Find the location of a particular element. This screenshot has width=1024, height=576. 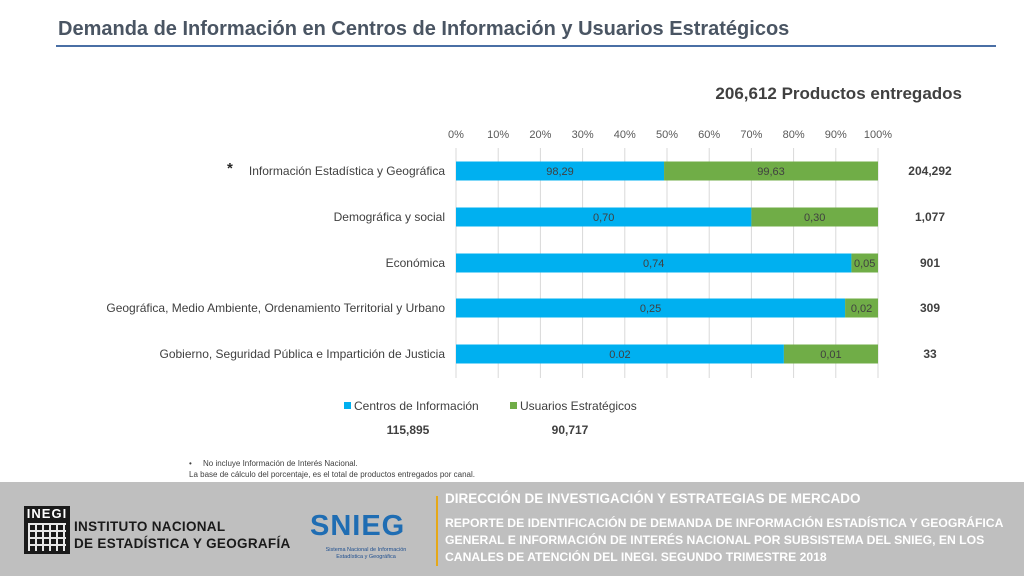

total-products: 206,612 Productos entregados is located at coordinates (838, 93).